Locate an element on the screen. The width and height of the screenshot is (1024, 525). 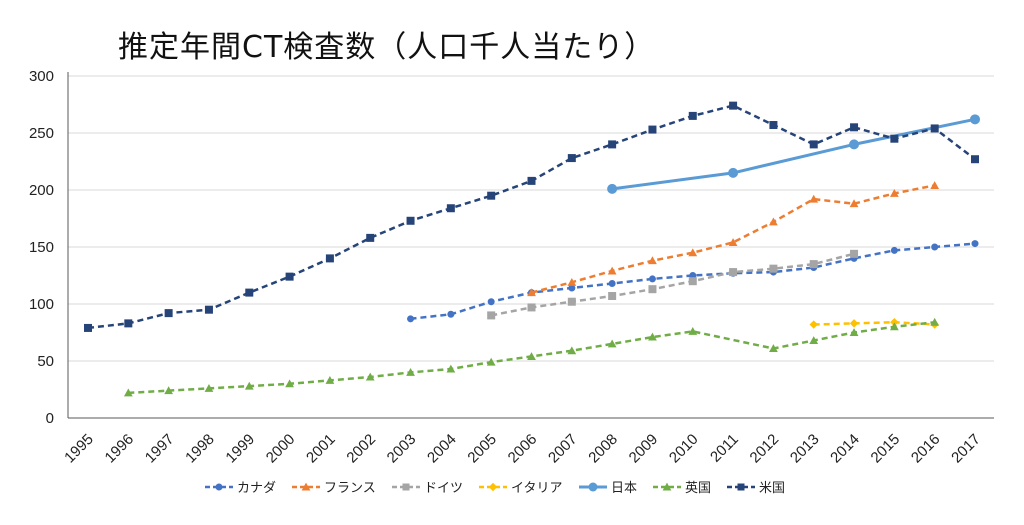
x-tick-label: 2015 is located at coordinates (886, 449).